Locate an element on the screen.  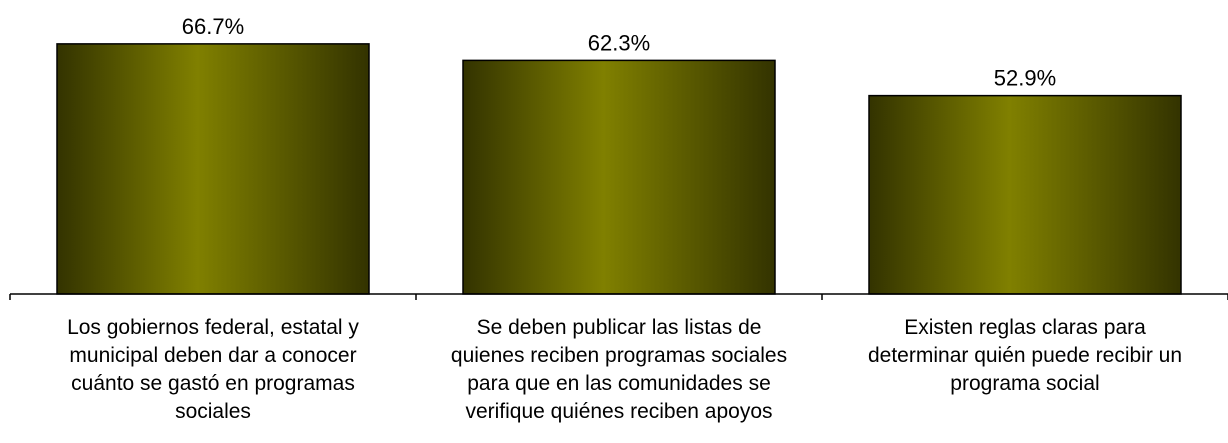
data-label-2: 62.3% is located at coordinates (619, 42).